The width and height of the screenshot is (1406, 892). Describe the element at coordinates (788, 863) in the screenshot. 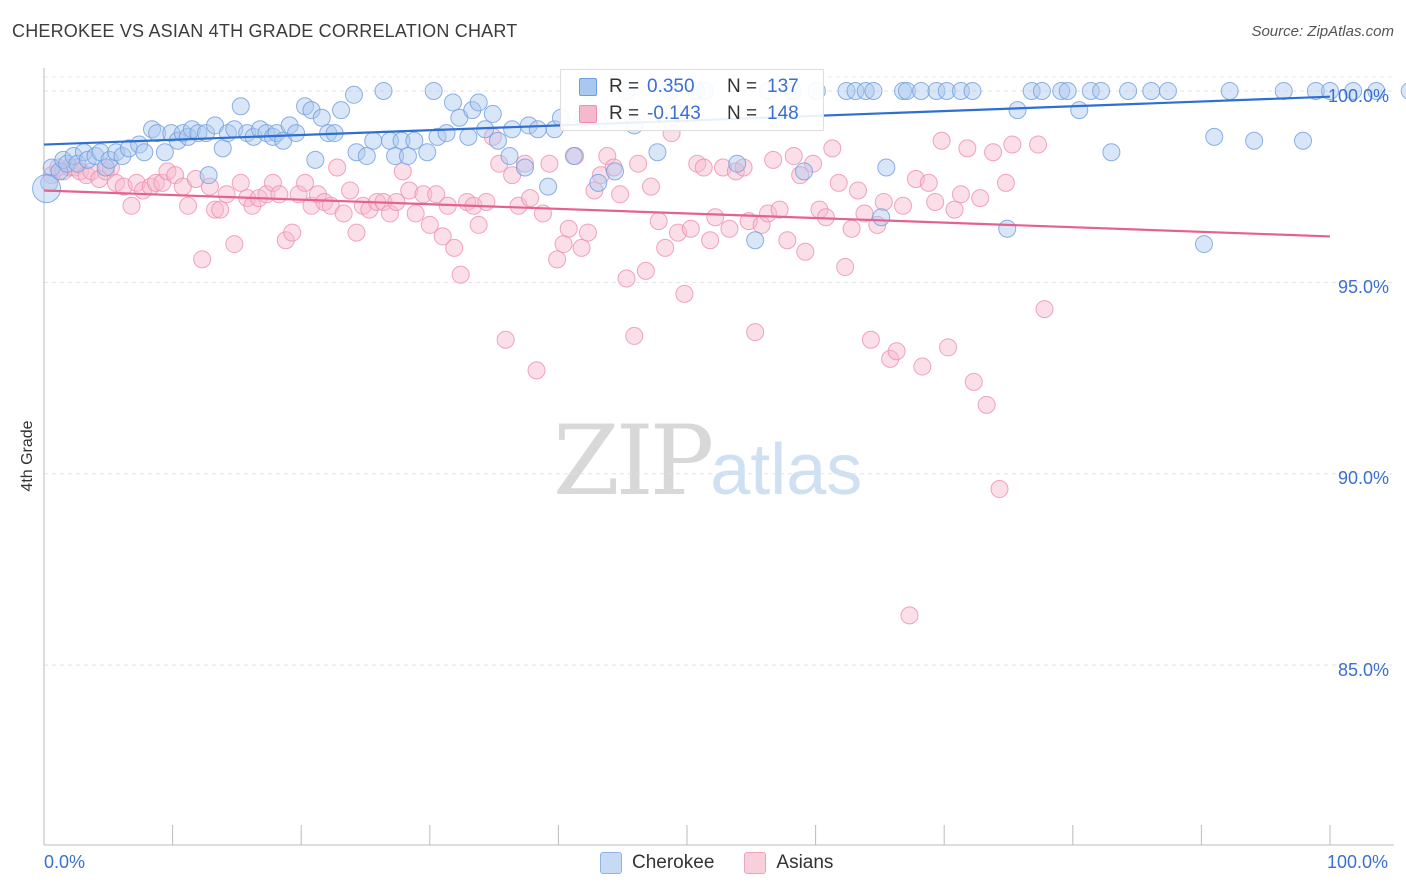

I see `legend-item-asians: Asians` at that location.